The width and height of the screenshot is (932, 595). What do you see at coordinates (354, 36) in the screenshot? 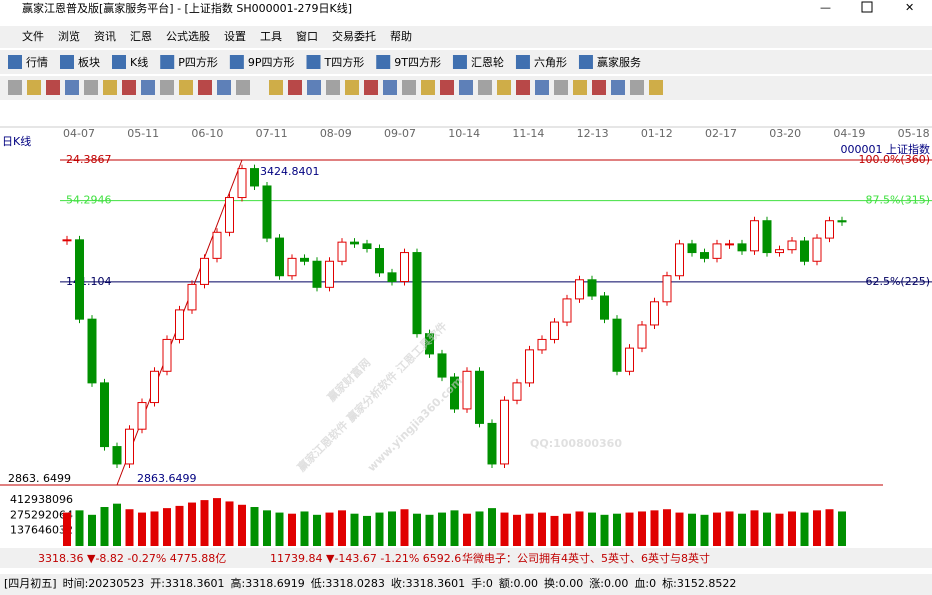
I see `menu-item: 交易委托` at bounding box center [354, 36].